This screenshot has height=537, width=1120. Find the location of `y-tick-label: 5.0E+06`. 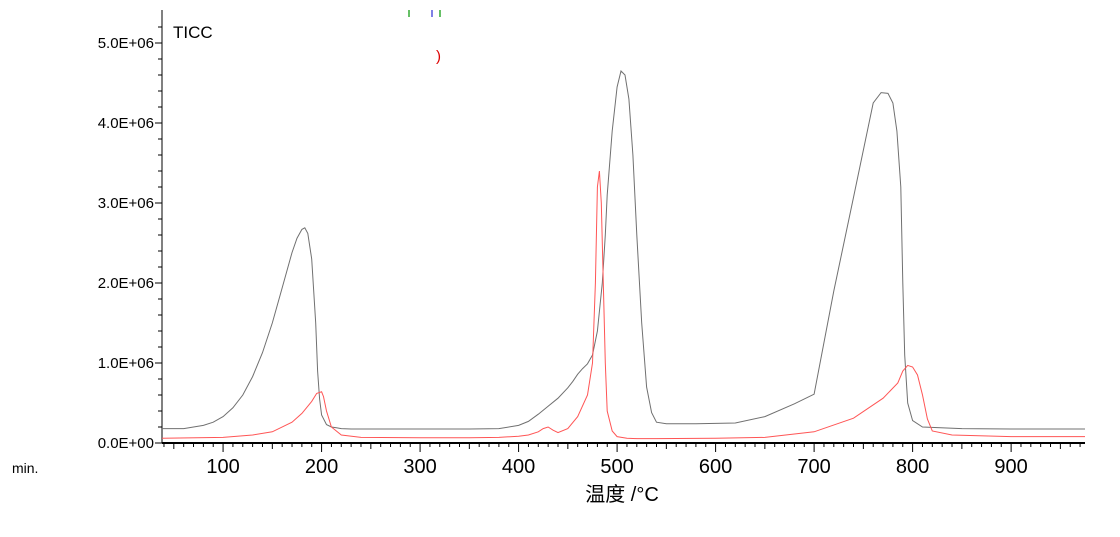

y-tick-label: 5.0E+06 is located at coordinates (126, 43).